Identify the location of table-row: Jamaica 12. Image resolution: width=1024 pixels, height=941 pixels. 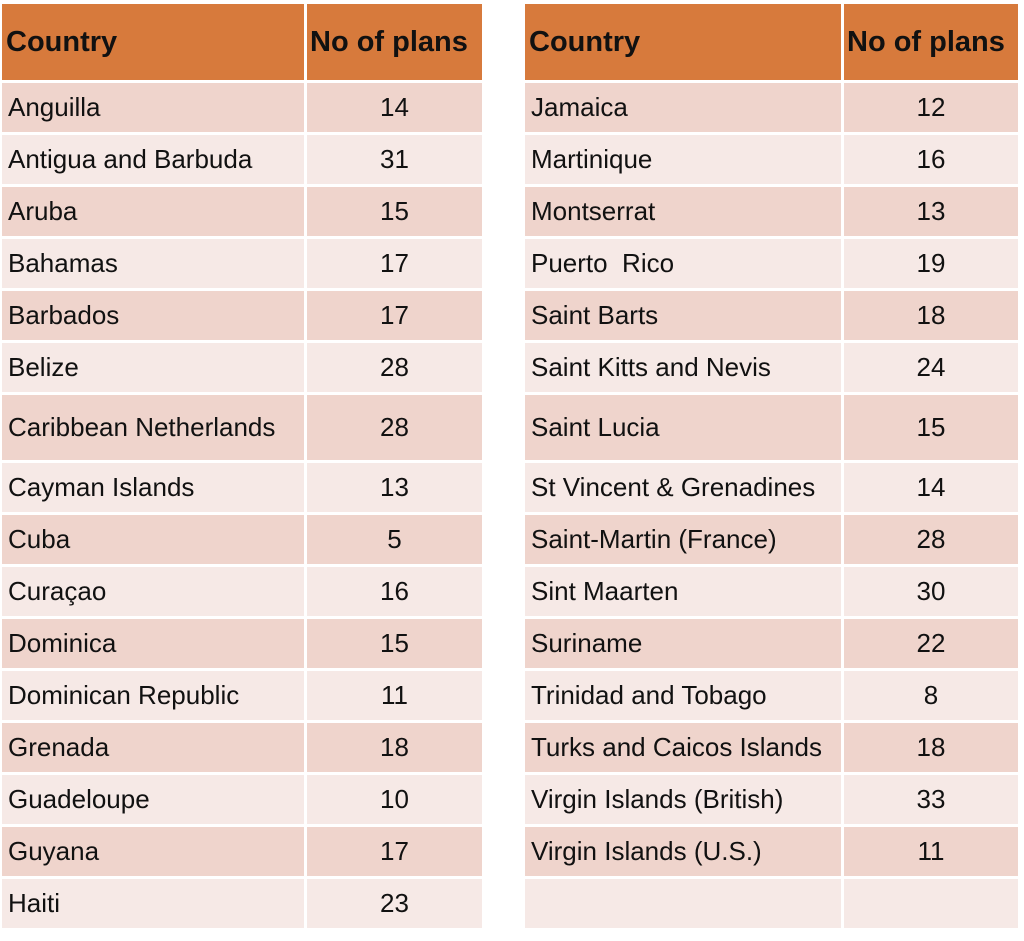
(771, 109).